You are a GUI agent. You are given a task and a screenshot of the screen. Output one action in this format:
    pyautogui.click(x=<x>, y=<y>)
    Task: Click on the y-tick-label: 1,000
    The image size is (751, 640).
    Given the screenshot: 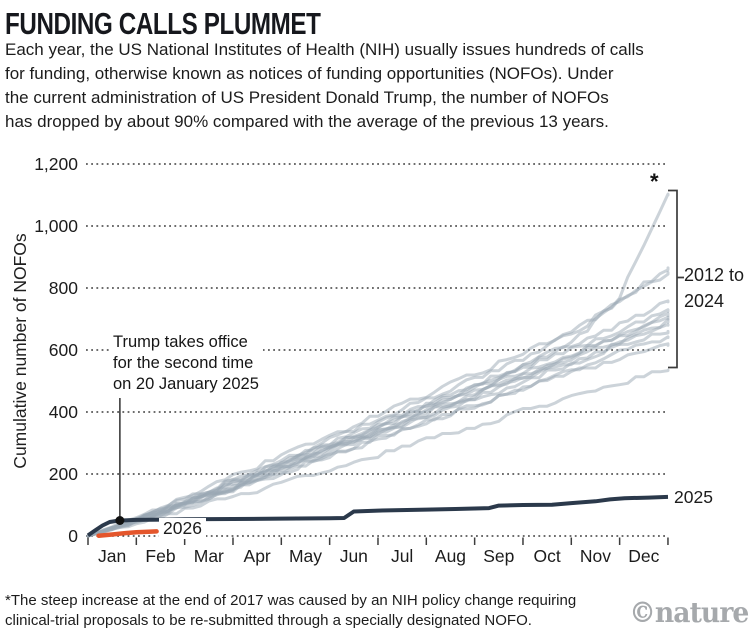 What is the action you would take?
    pyautogui.click(x=56, y=226)
    